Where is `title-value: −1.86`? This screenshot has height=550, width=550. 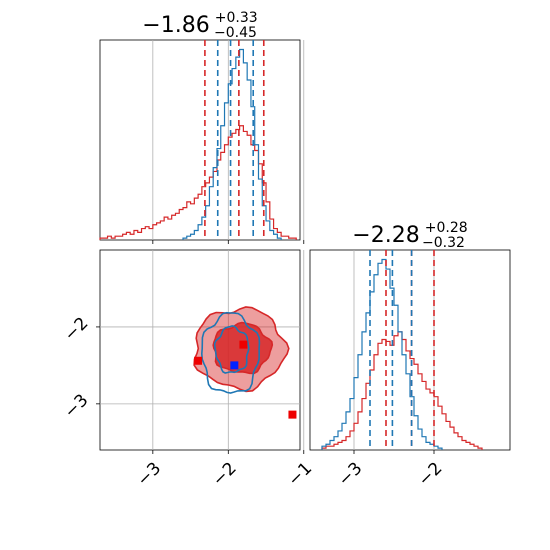
title-value: −1.86 is located at coordinates (175, 25).